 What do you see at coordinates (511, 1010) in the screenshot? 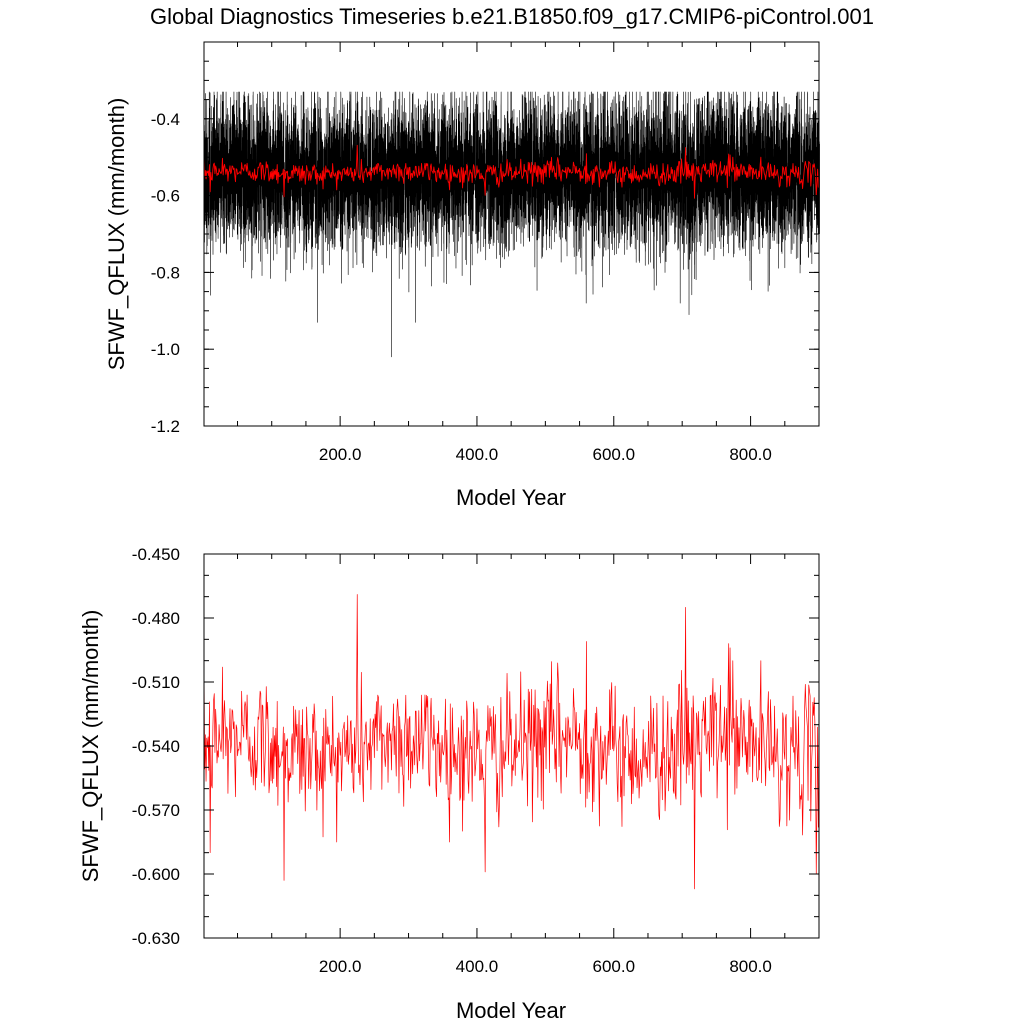
I see `bottom-x-axis-label: Model Year` at bounding box center [511, 1010].